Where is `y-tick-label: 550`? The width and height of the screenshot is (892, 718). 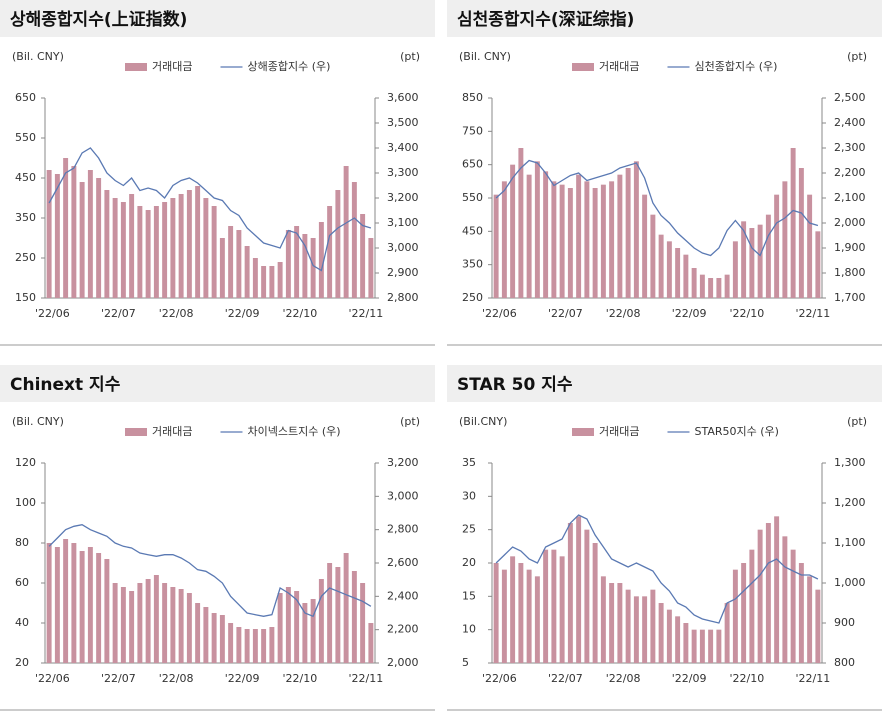 y-tick-label: 550 is located at coordinates (25, 137).